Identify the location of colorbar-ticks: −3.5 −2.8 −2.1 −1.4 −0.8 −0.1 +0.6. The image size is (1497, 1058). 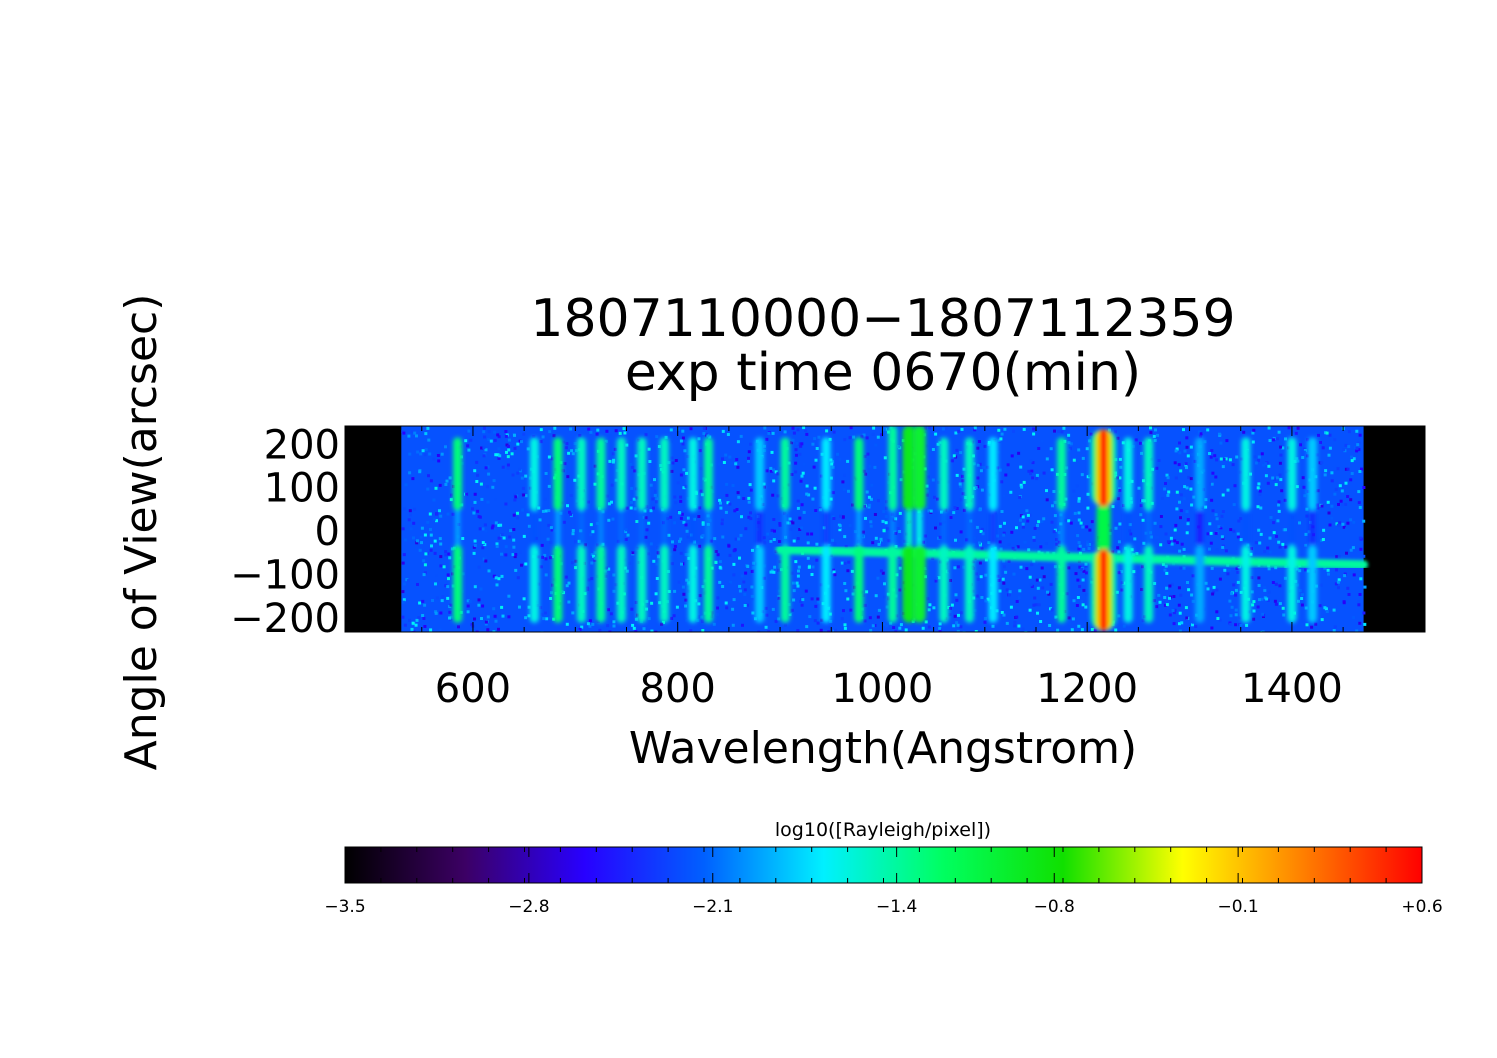
(883, 882).